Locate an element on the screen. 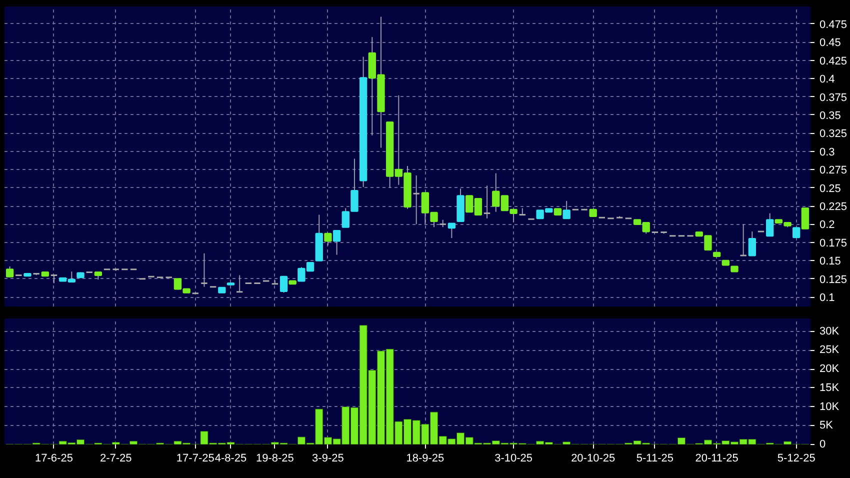  y-tick-label: 5K is located at coordinates (827, 426).